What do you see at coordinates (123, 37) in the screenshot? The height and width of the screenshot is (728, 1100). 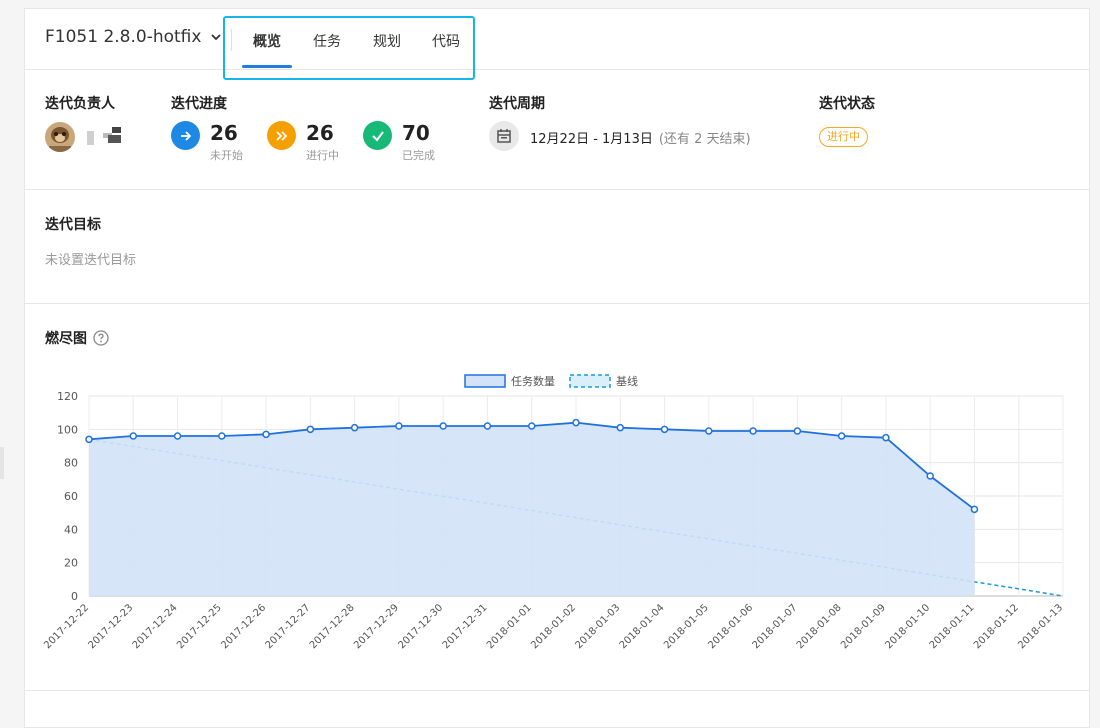 I see `sprint-name: F1051 2.8.0-hotfix` at bounding box center [123, 37].